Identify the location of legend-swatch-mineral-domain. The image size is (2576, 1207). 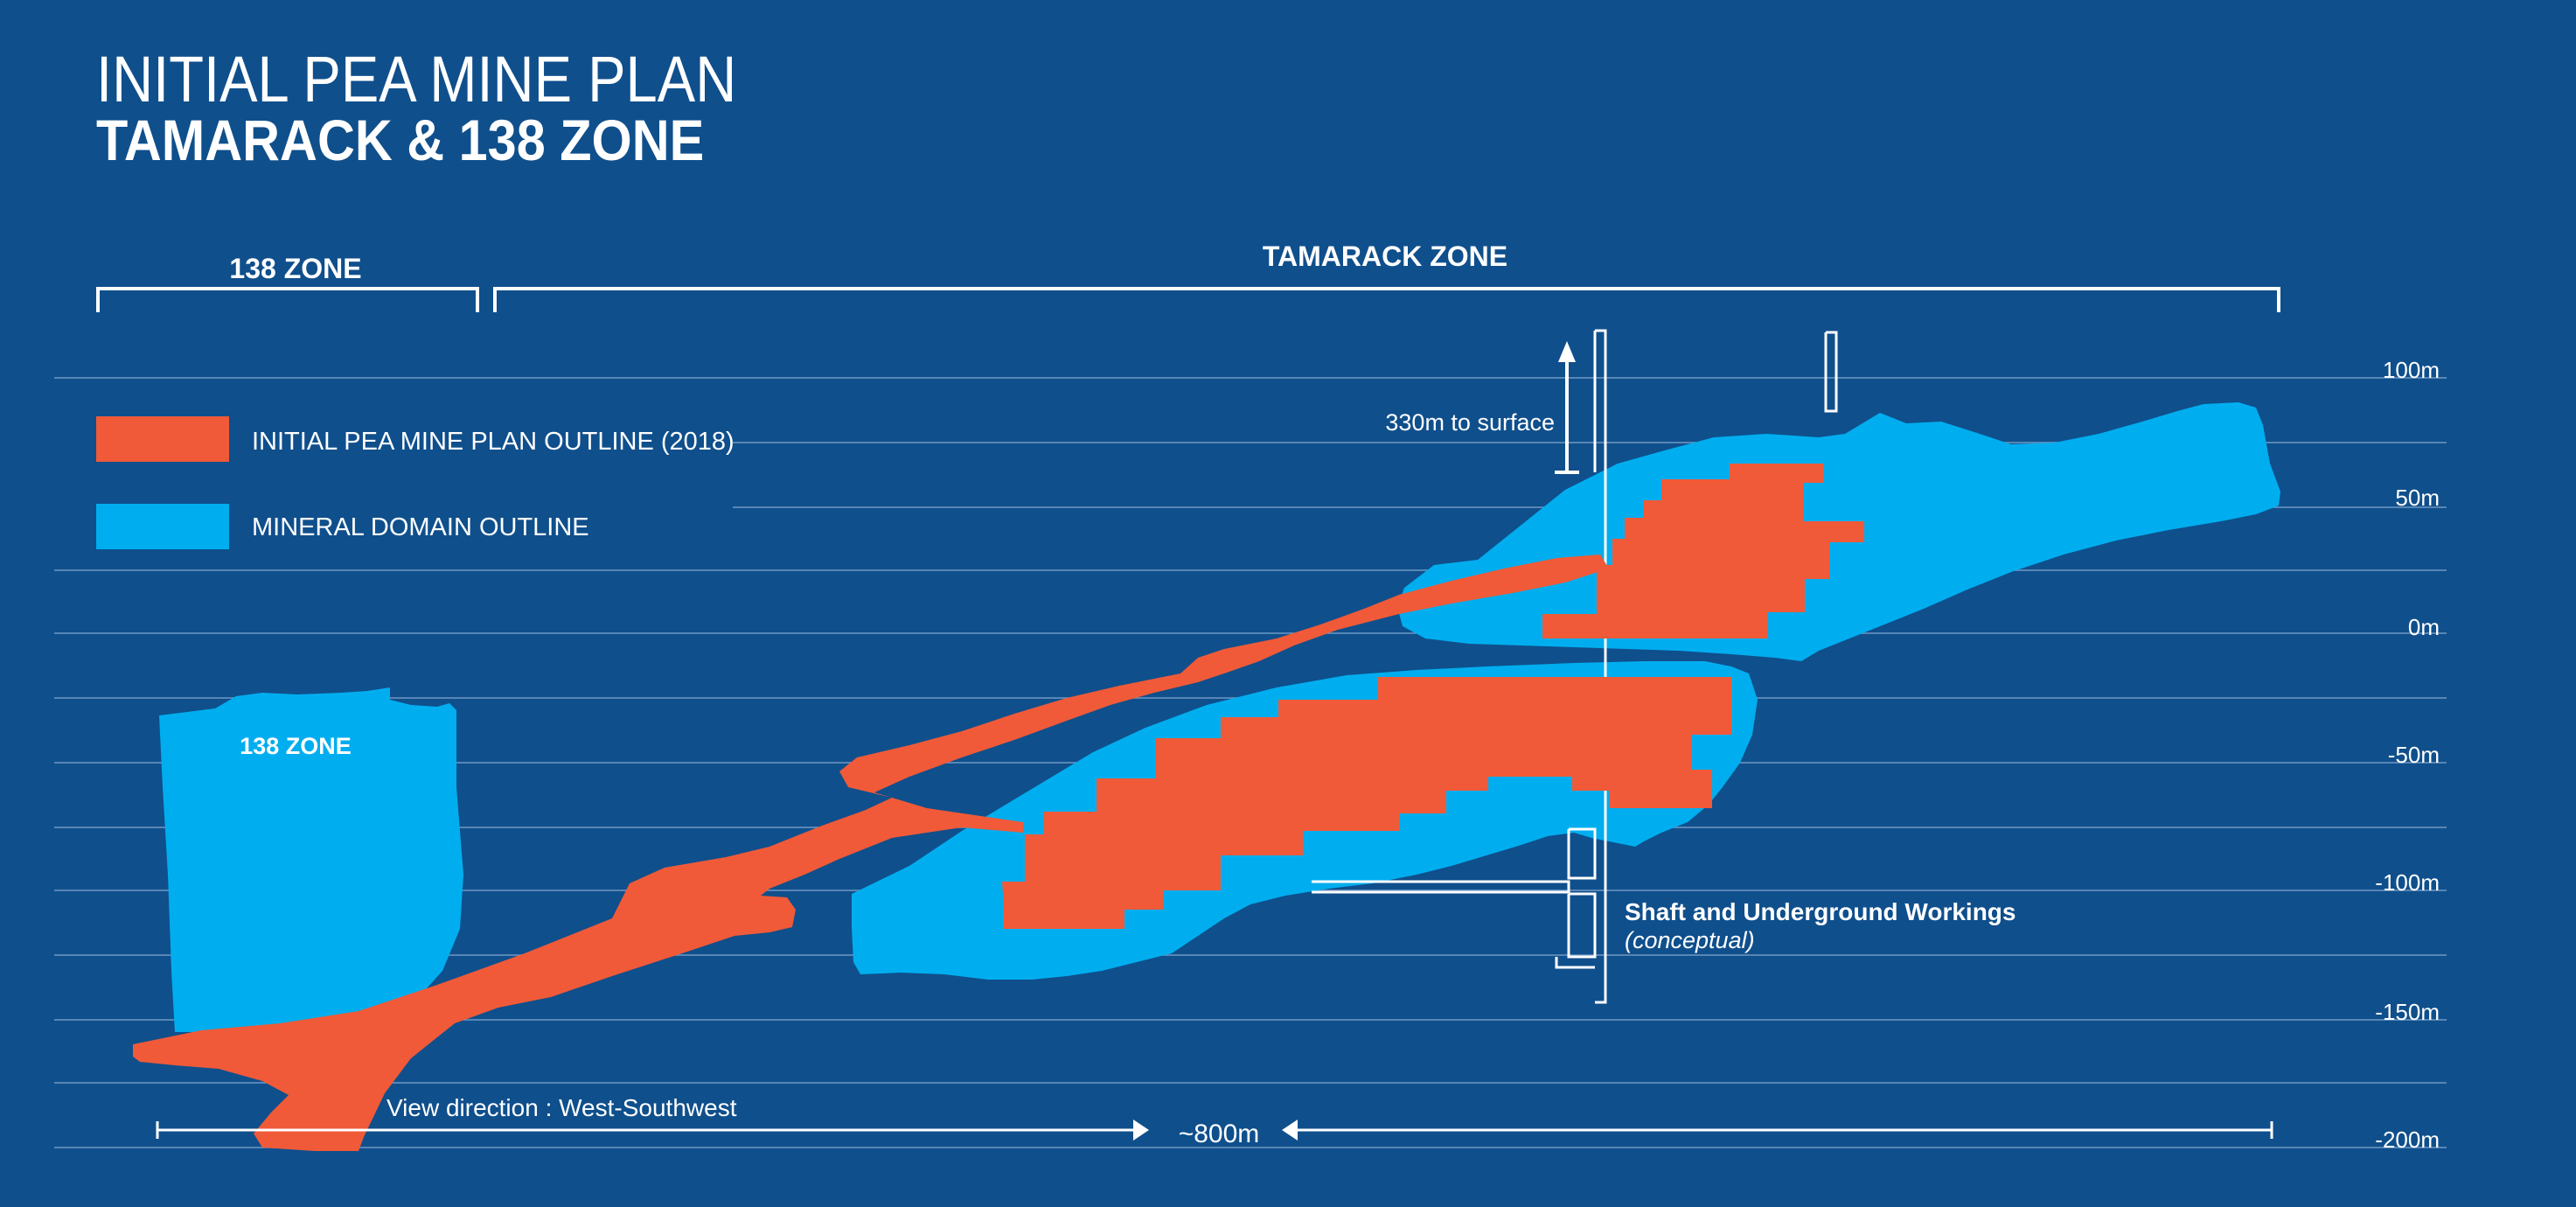
(162, 526).